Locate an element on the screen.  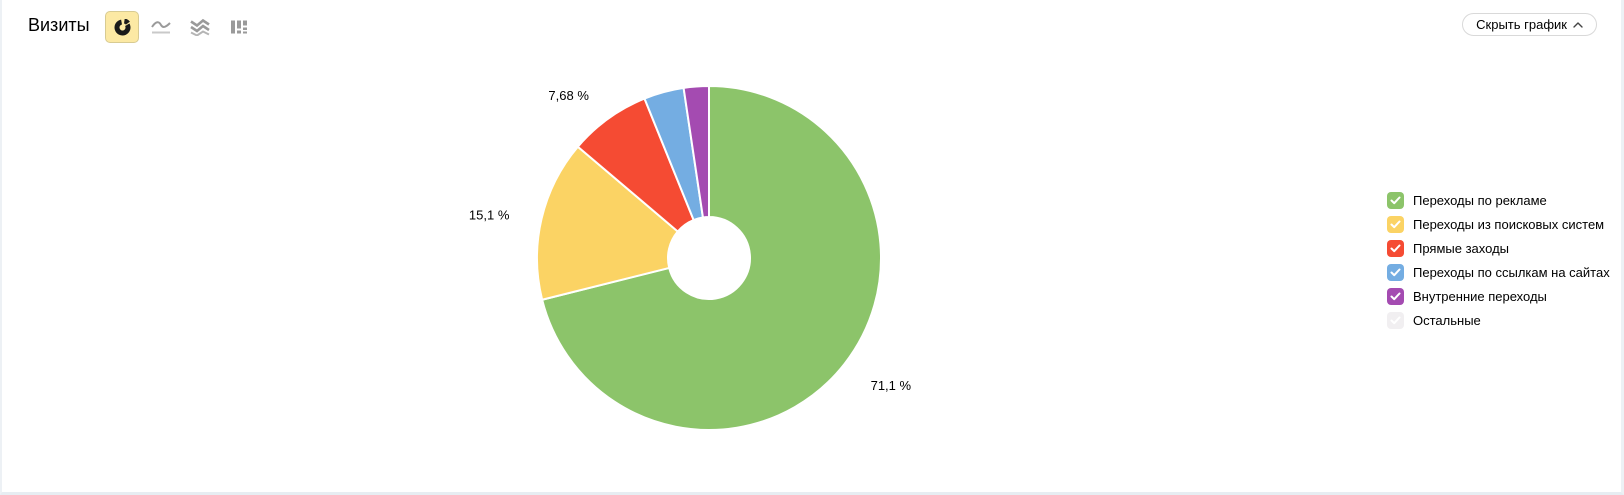
legend-label: Переходы из поисковых систем is located at coordinates (1509, 224).